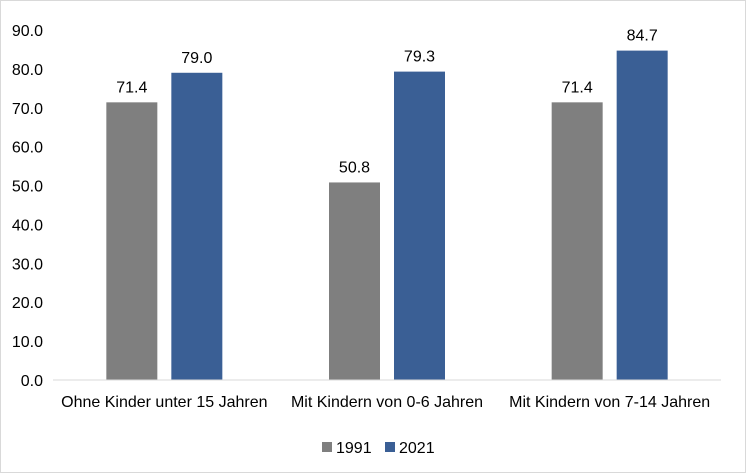 The image size is (746, 474). I want to click on y-tick-label: 80.0, so click(27, 70).